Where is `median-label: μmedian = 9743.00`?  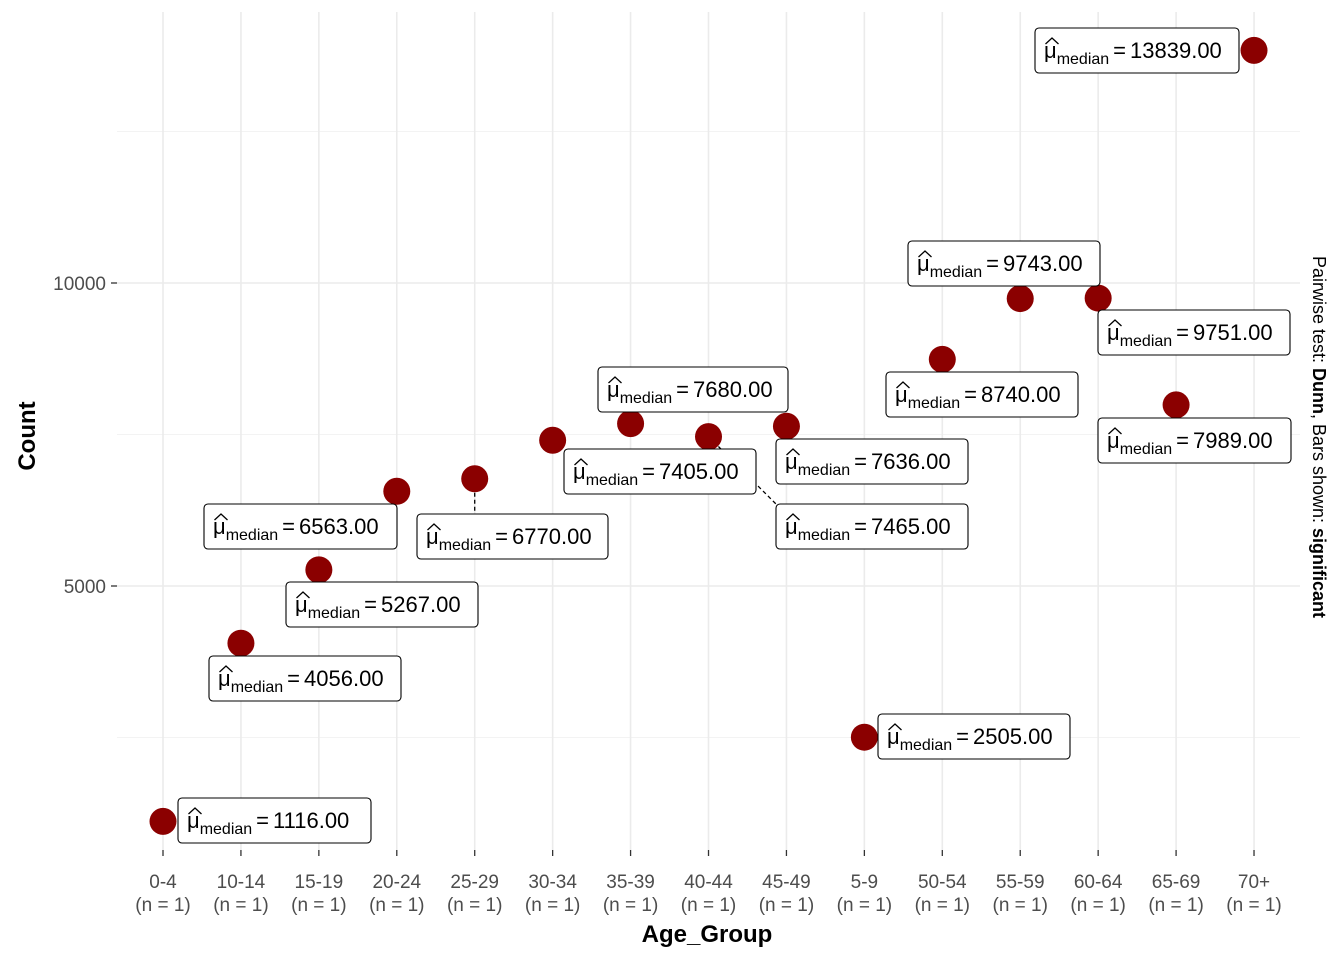 median-label: μmedian = 9743.00 is located at coordinates (1004, 263).